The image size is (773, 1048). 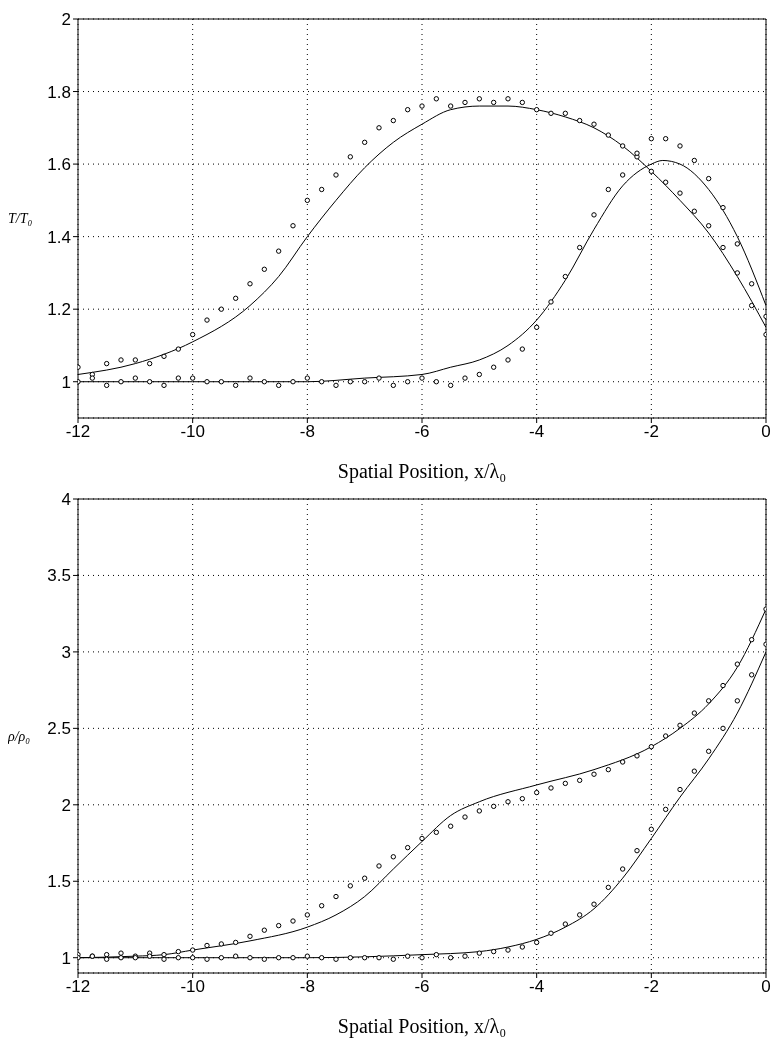 I want to click on y-tick-label: 1.8, so click(x=59, y=92).